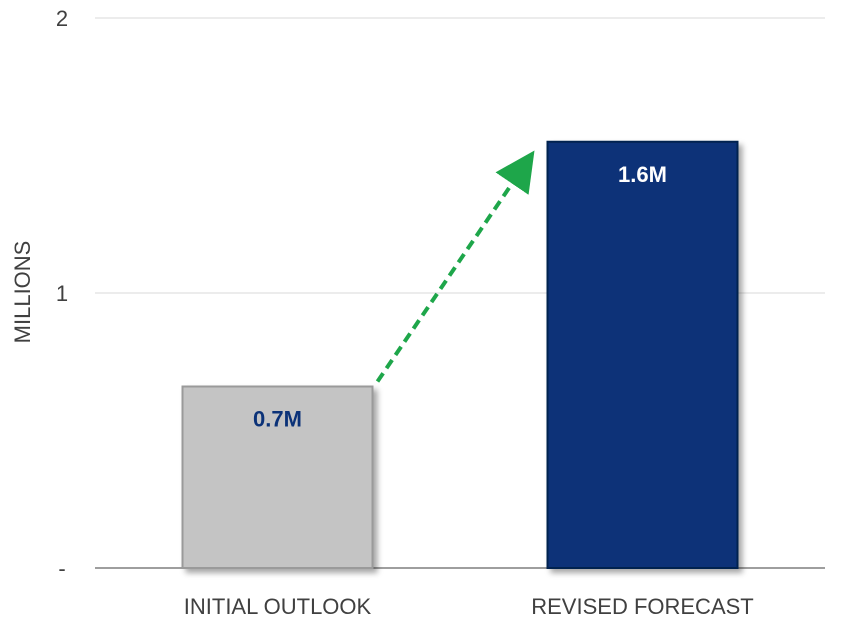 The width and height of the screenshot is (854, 622). I want to click on y-tick-label: -, so click(61, 568).